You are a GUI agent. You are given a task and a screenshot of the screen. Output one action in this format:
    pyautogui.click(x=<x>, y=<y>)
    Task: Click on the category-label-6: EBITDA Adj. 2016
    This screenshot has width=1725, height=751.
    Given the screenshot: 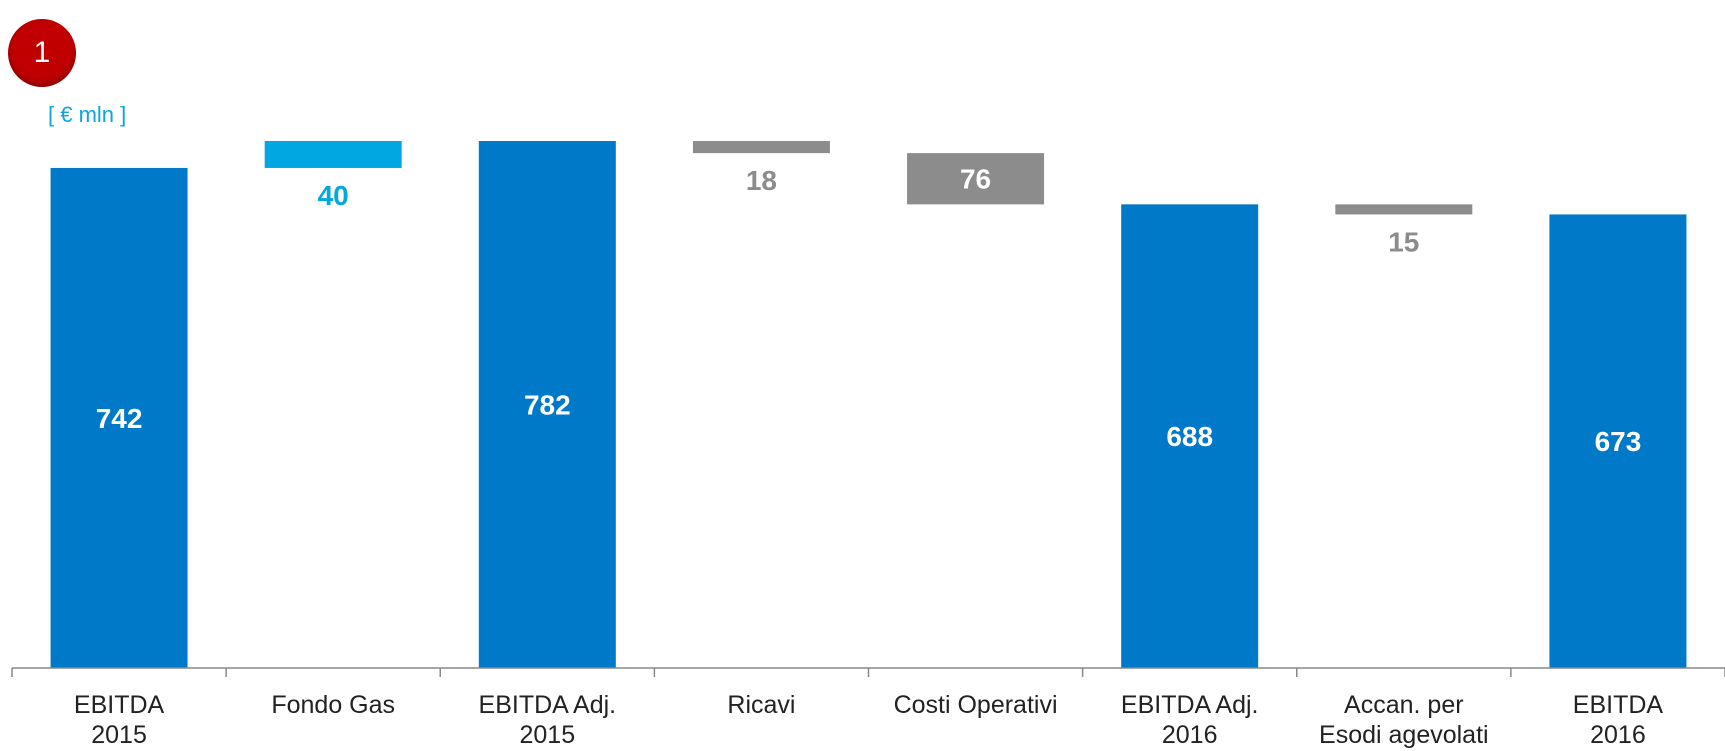 What is the action you would take?
    pyautogui.click(x=1190, y=720)
    